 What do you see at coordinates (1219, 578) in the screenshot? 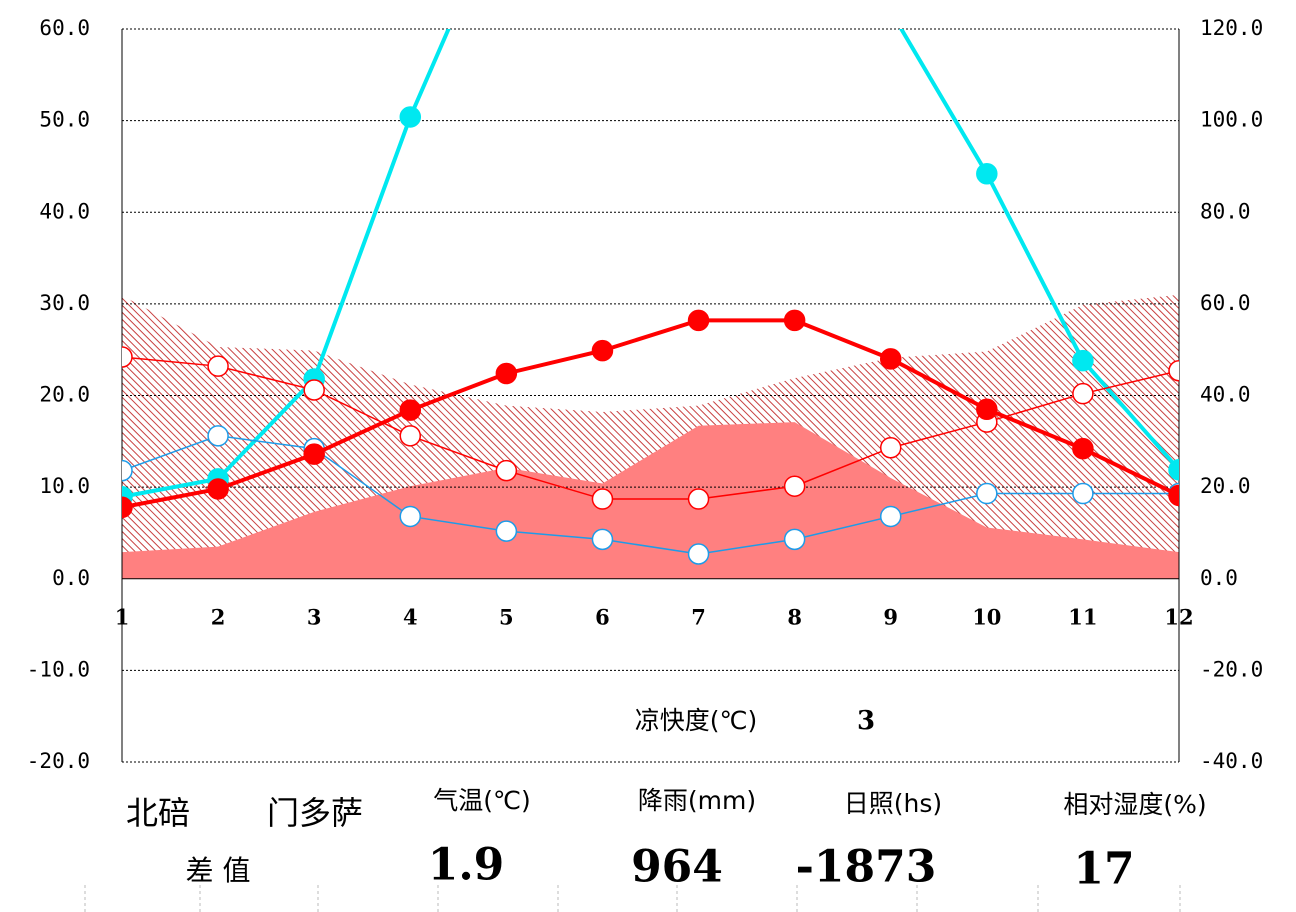
I see `y2-tick-label: 0.0` at bounding box center [1219, 578].